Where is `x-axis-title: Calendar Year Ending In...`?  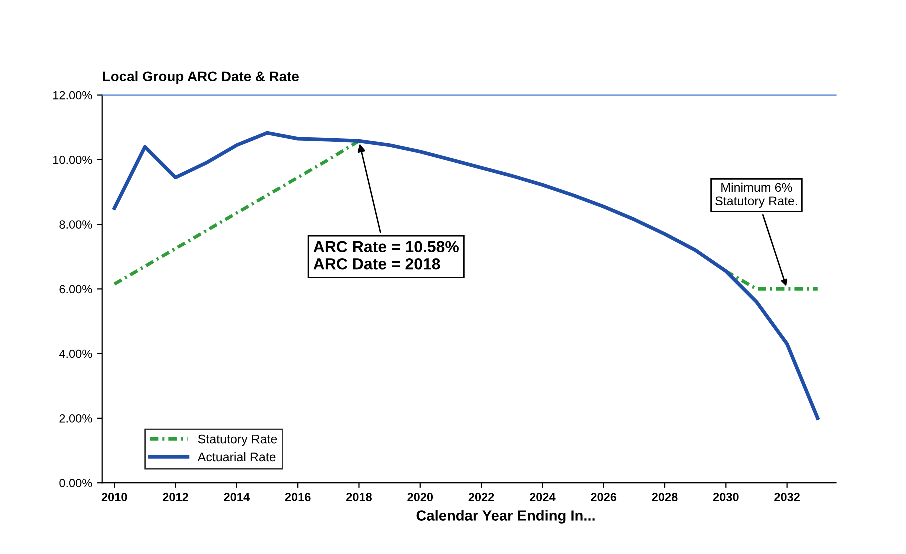
x-axis-title: Calendar Year Ending In... is located at coordinates (505, 517).